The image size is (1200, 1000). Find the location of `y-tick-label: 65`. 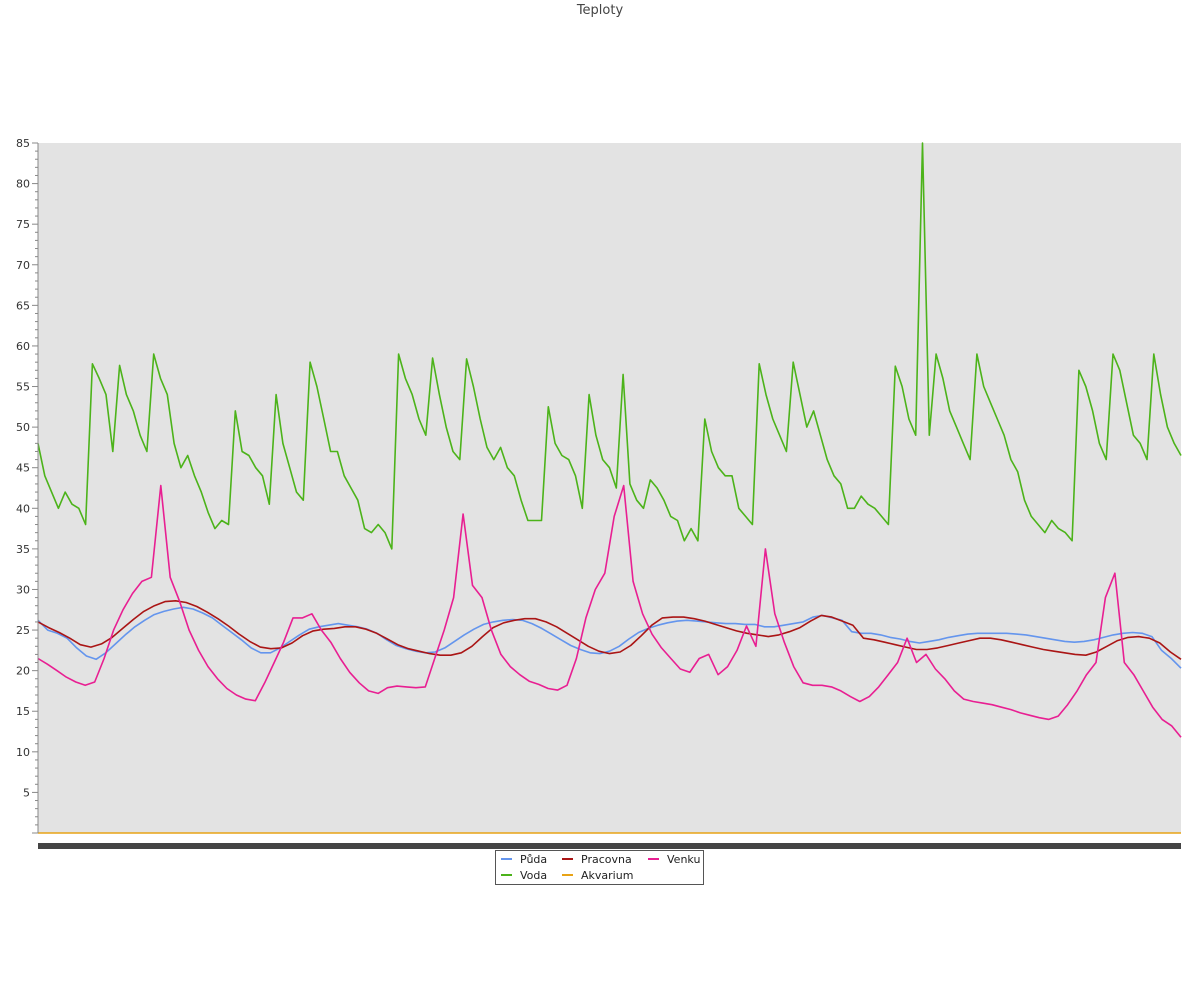

y-tick-label: 65 is located at coordinates (23, 305).